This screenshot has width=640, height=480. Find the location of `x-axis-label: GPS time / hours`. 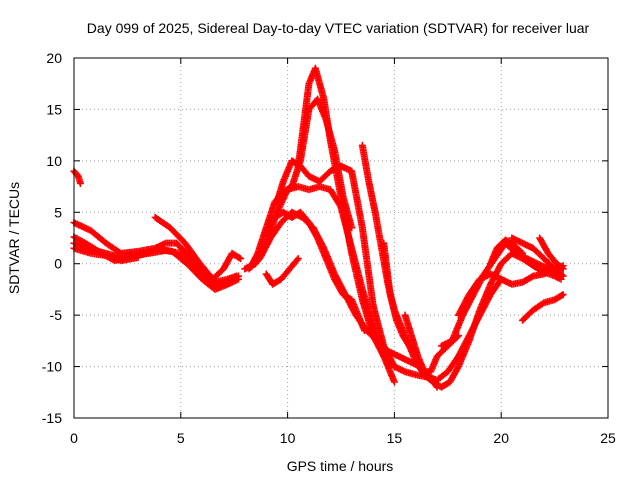

x-axis-label: GPS time / hours is located at coordinates (340, 466).